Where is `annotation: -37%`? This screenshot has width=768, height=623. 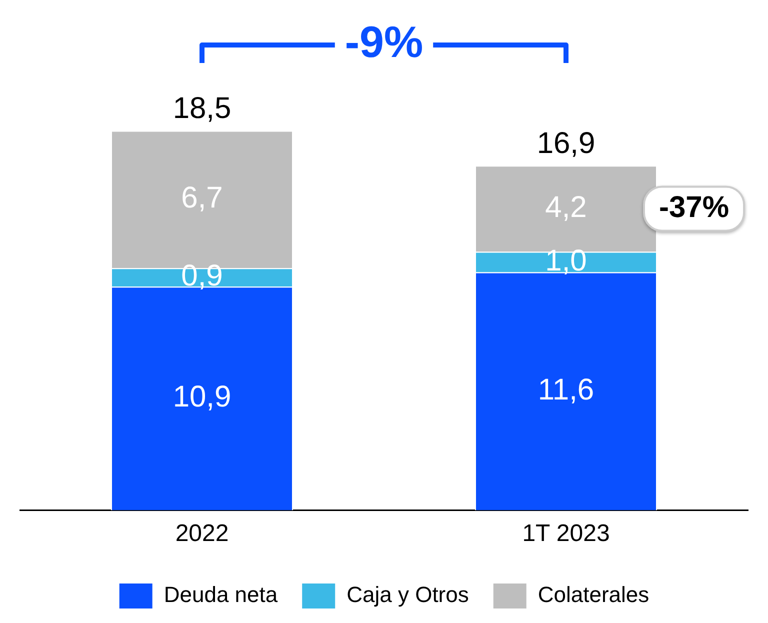
annotation: -37% is located at coordinates (694, 207).